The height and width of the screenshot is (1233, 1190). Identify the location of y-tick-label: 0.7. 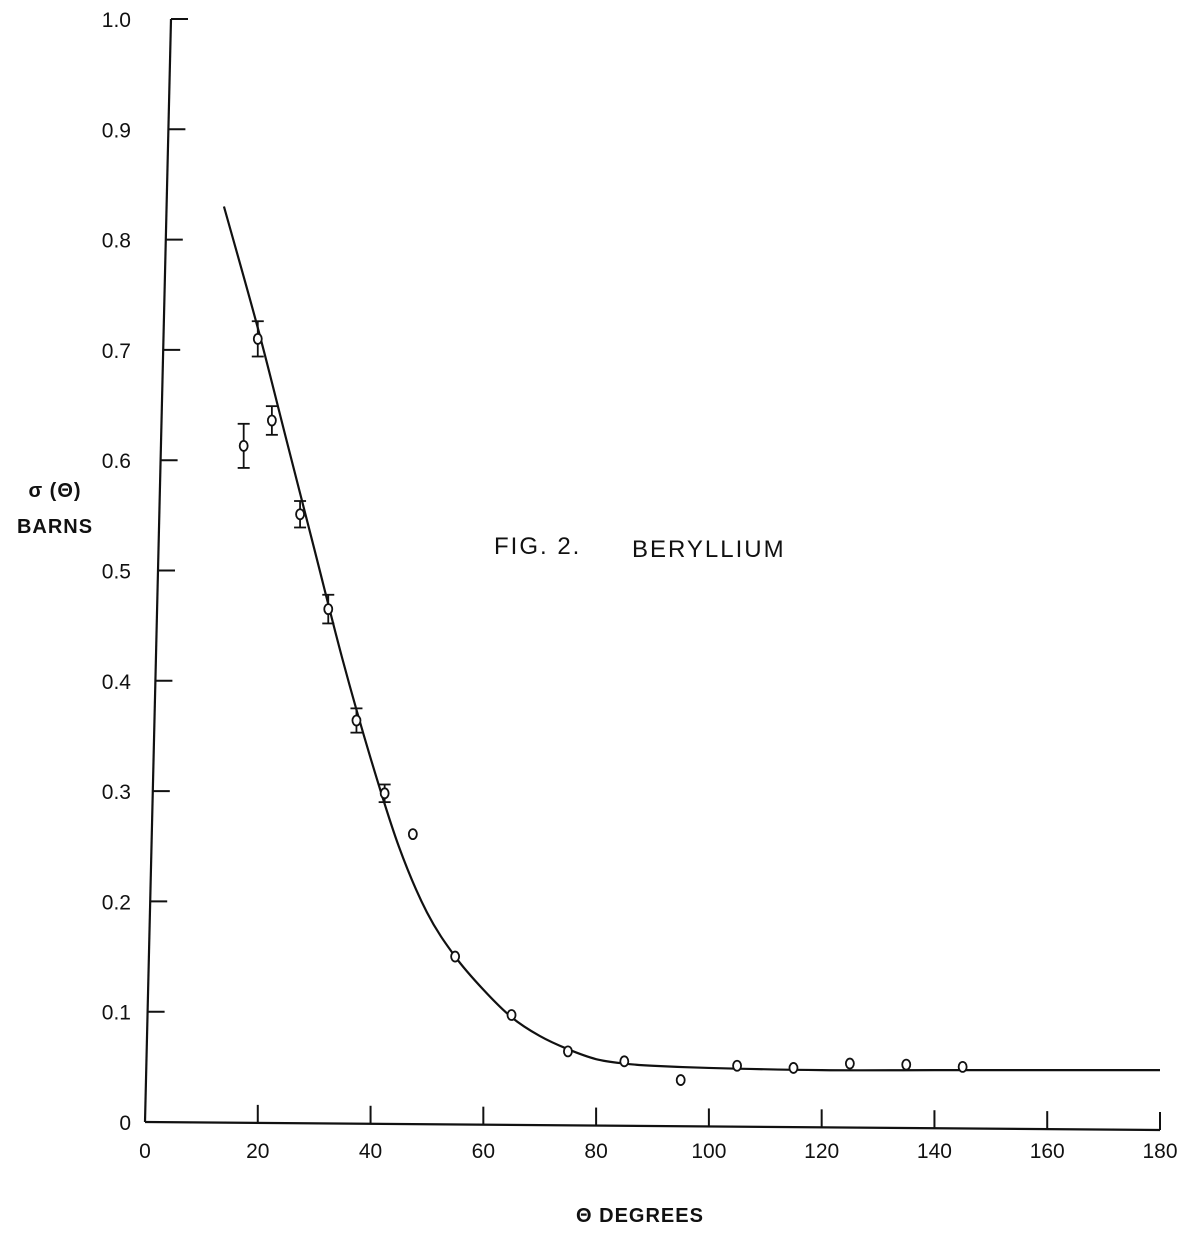
(116, 351).